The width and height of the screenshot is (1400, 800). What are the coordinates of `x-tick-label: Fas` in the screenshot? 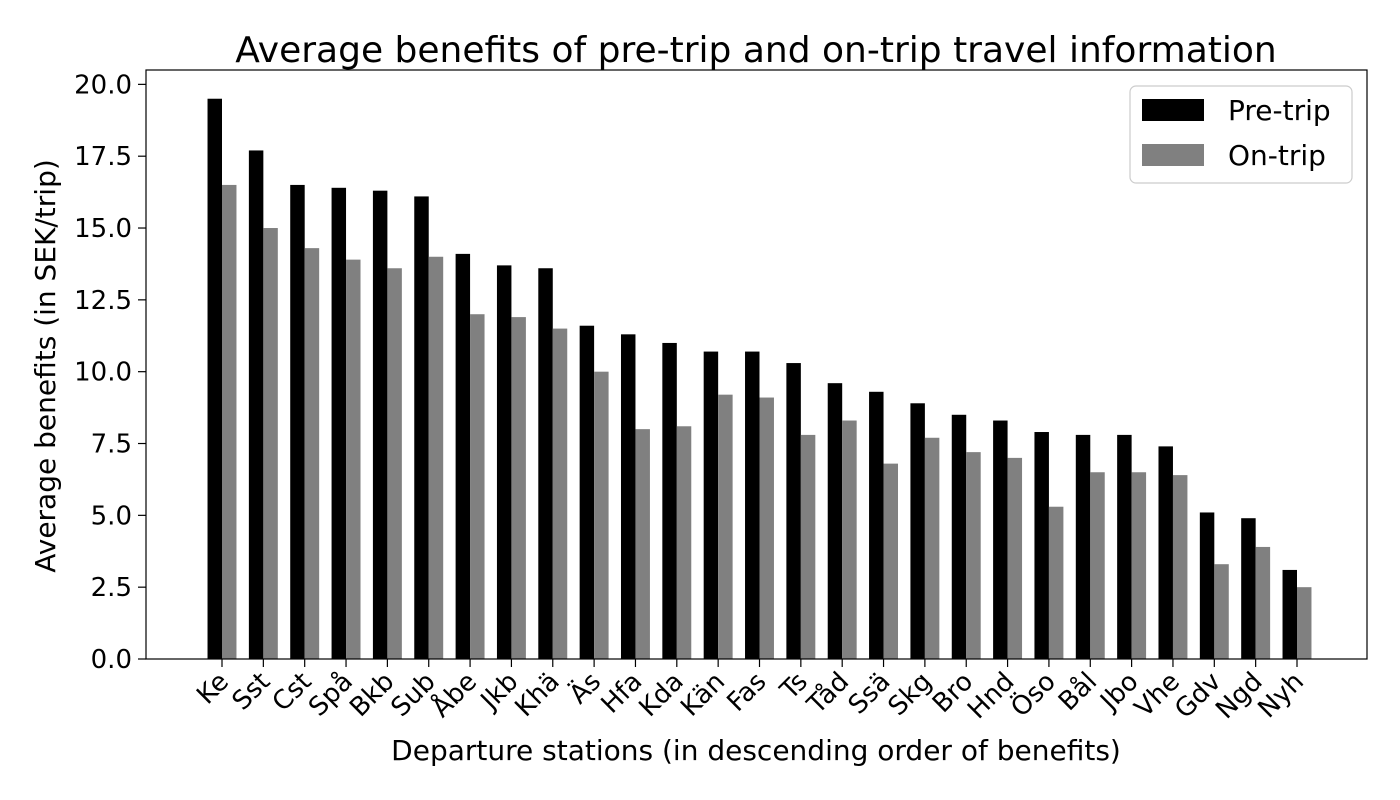 It's located at (747, 692).